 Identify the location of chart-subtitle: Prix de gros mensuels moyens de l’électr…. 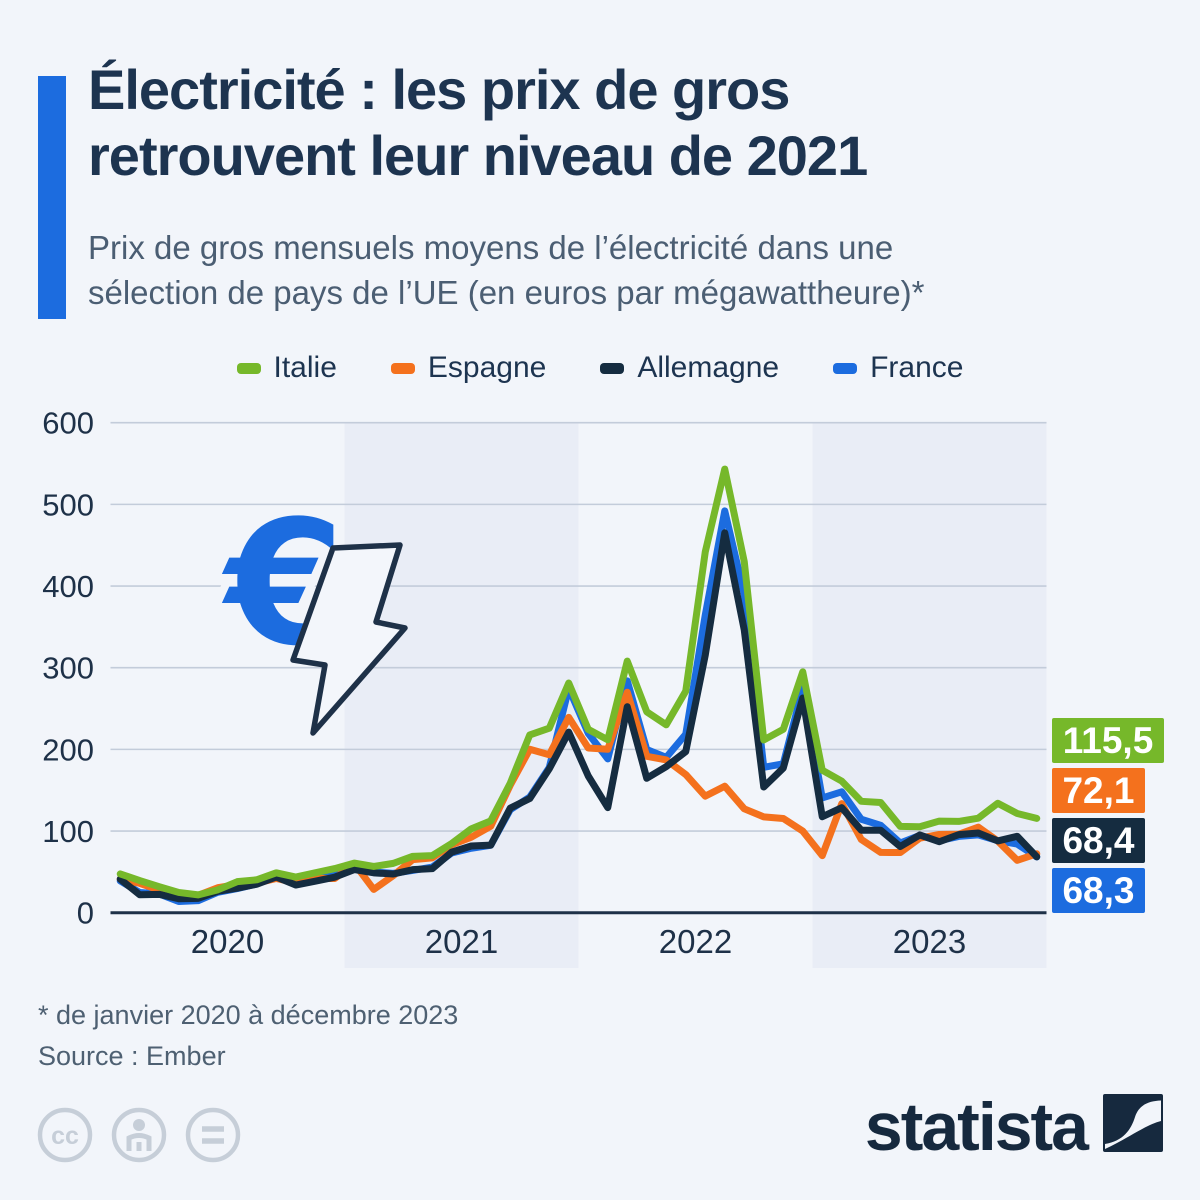
(618, 270).